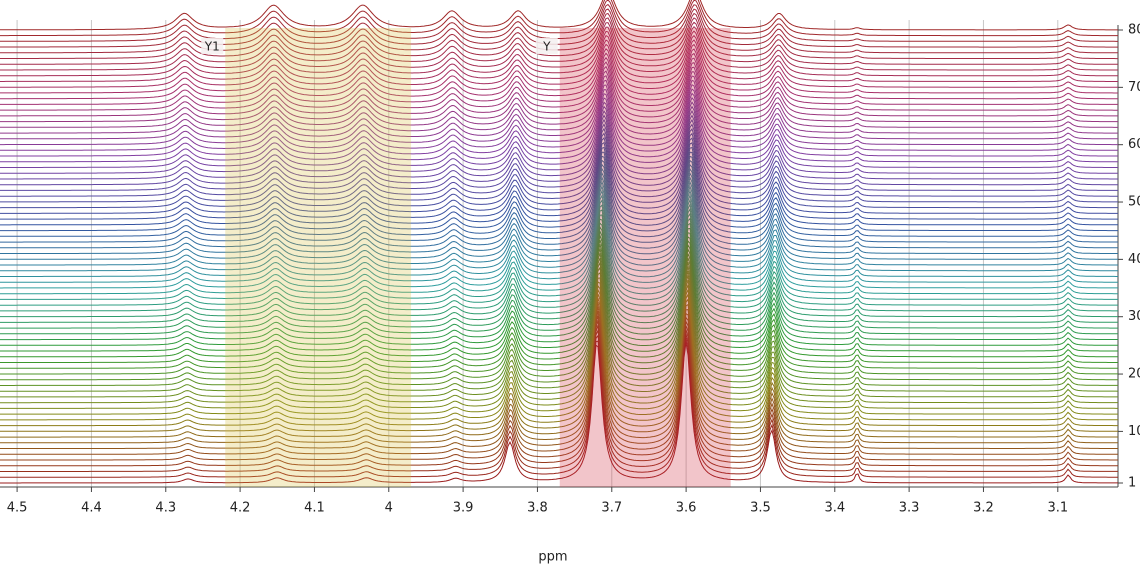  What do you see at coordinates (1134, 431) in the screenshot?
I see `y-tick-label: 10` at bounding box center [1134, 431].